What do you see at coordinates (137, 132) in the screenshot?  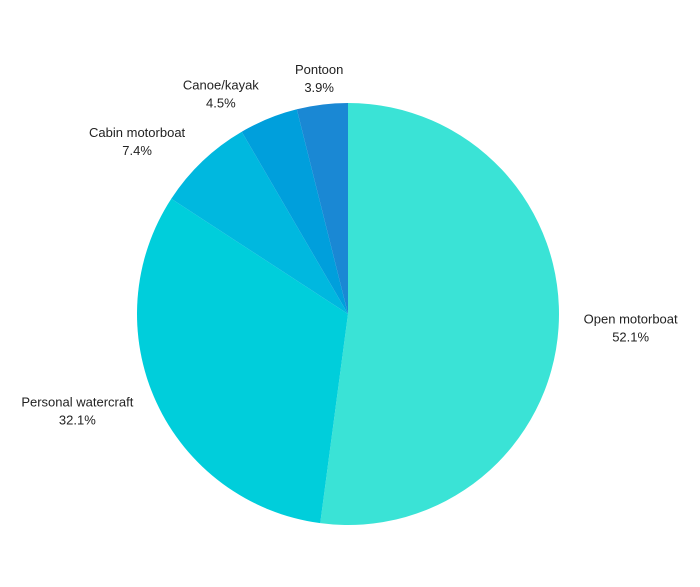 I see `slice-label-name: Cabin motorboat` at bounding box center [137, 132].